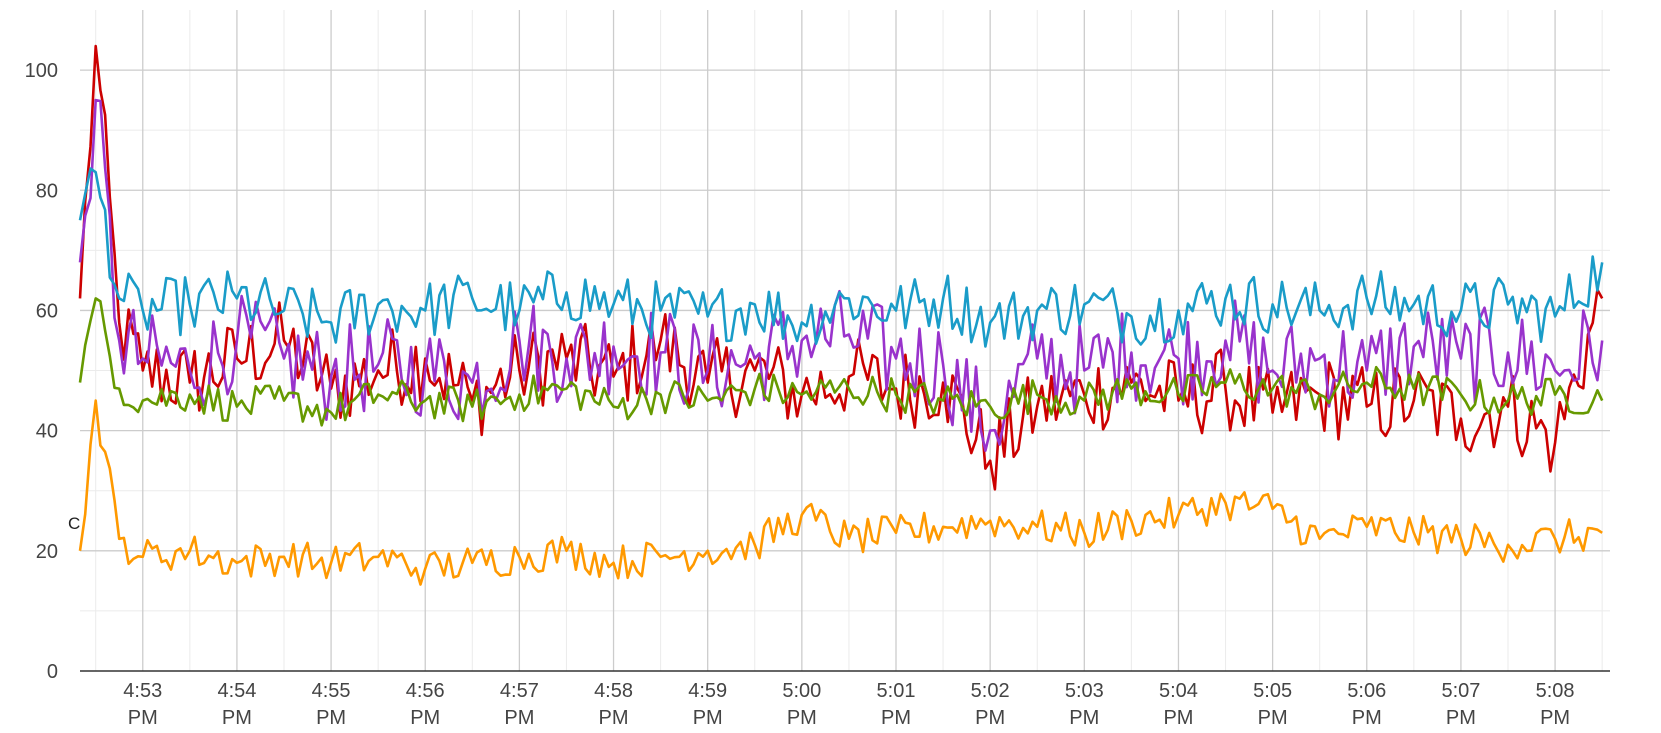 Image resolution: width=1661 pixels, height=733 pixels. What do you see at coordinates (896, 704) in the screenshot?
I see `x-tick-label: 5:01 PM` at bounding box center [896, 704].